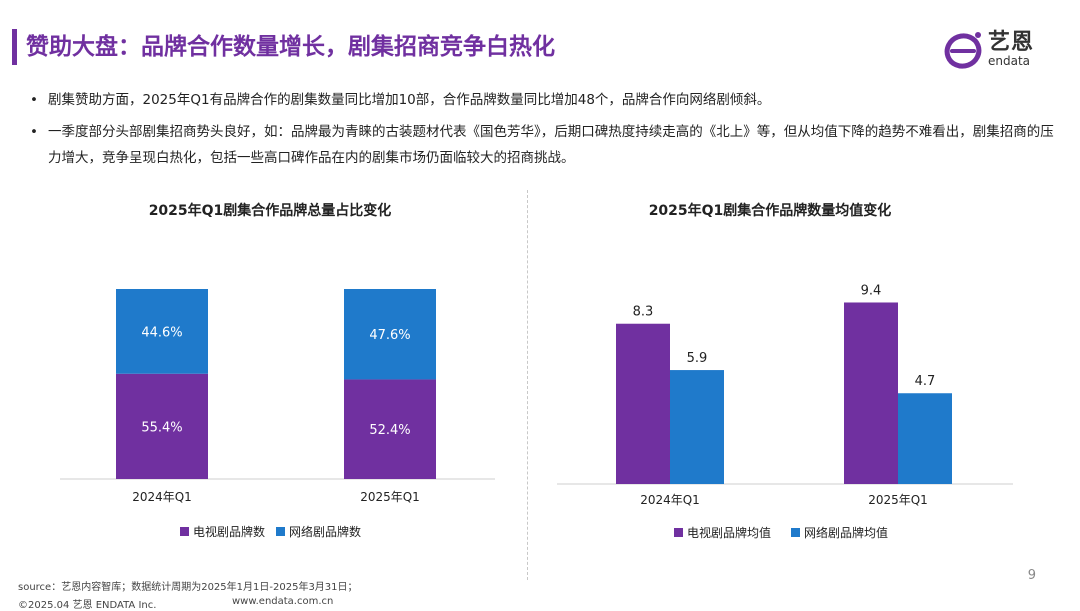 The height and width of the screenshot is (611, 1080). What do you see at coordinates (290, 47) in the screenshot?
I see `page-title: 赞助大盘：品牌合作数量增长，剧集招商竞争白热化` at bounding box center [290, 47].